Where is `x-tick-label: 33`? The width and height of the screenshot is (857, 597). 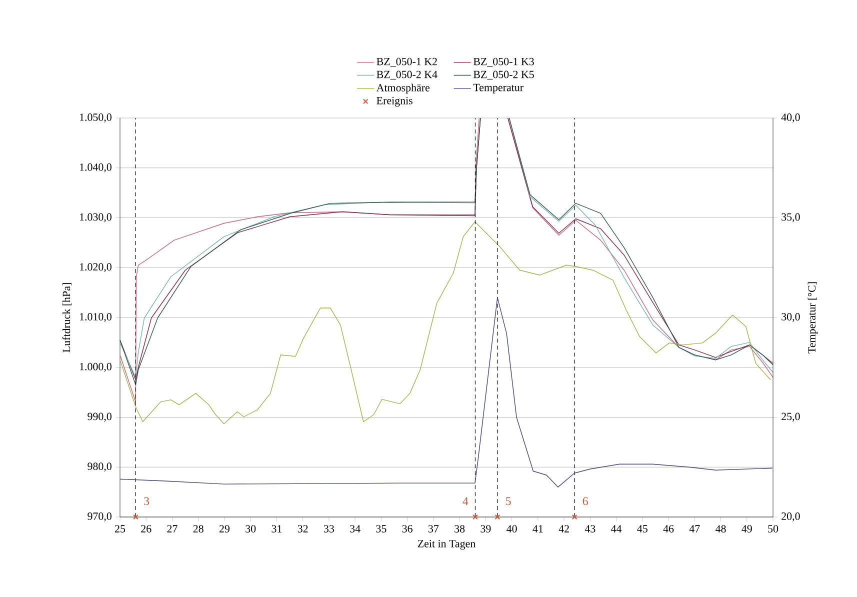 x-tick-label: 33 is located at coordinates (329, 528).